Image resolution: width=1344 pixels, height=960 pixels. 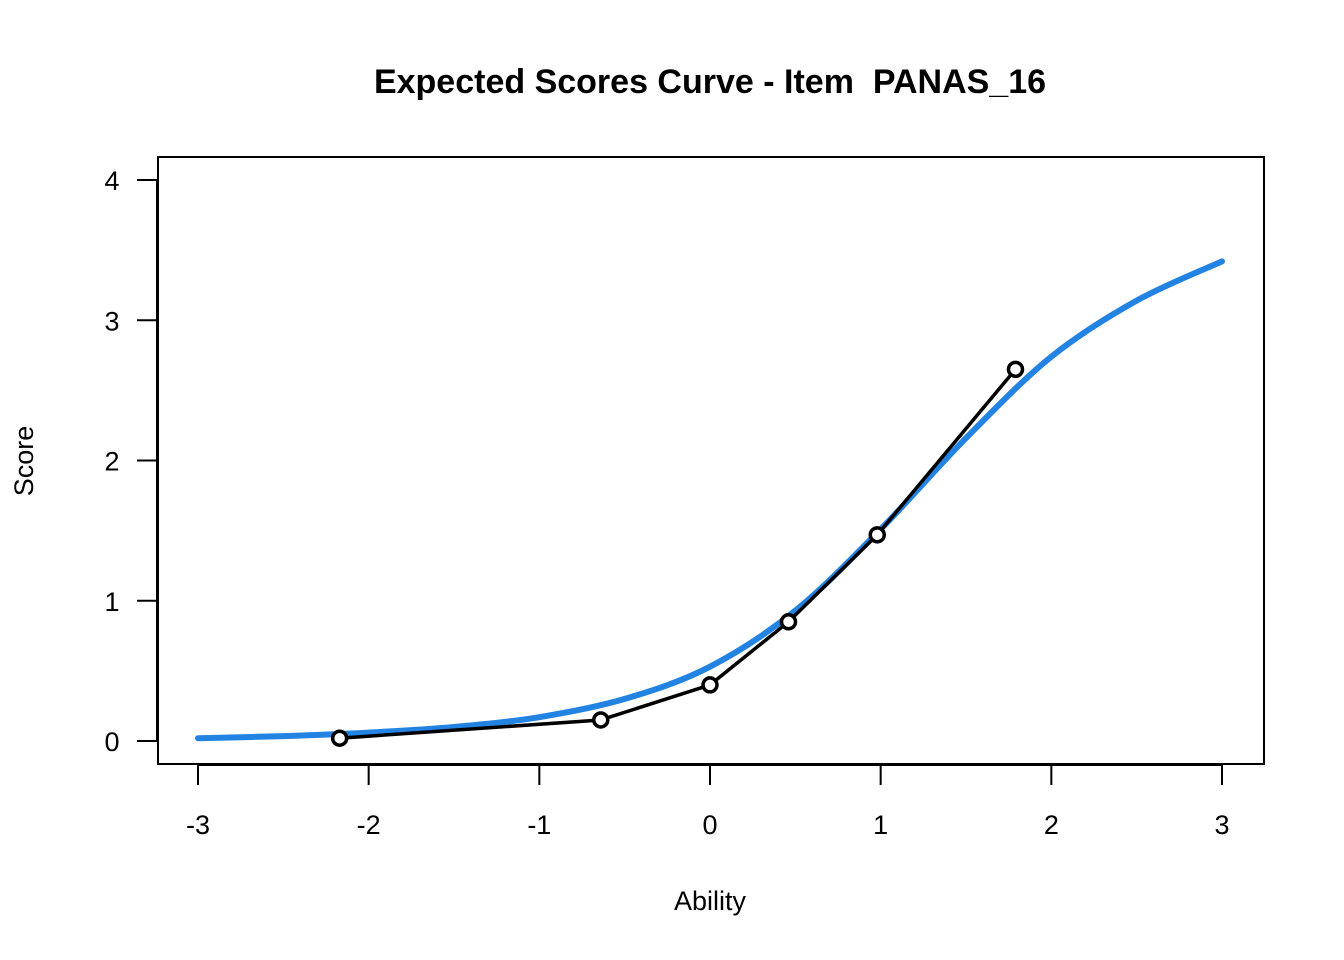 I want to click on y-tick-label: 0, so click(x=111, y=742).